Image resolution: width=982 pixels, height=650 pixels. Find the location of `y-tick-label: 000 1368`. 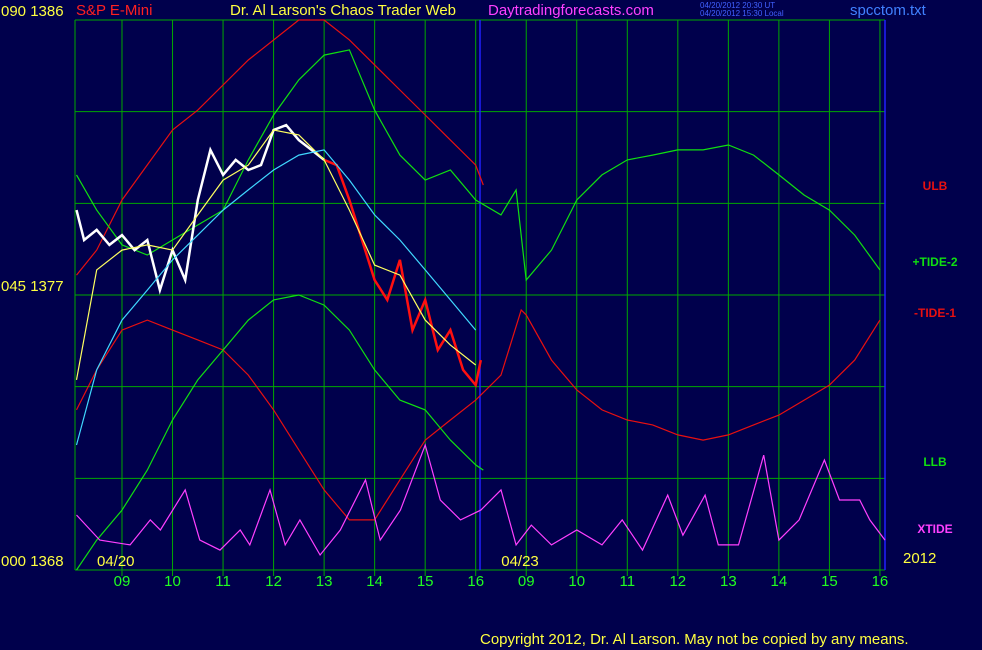

y-tick-label: 000 1368 is located at coordinates (32, 561).